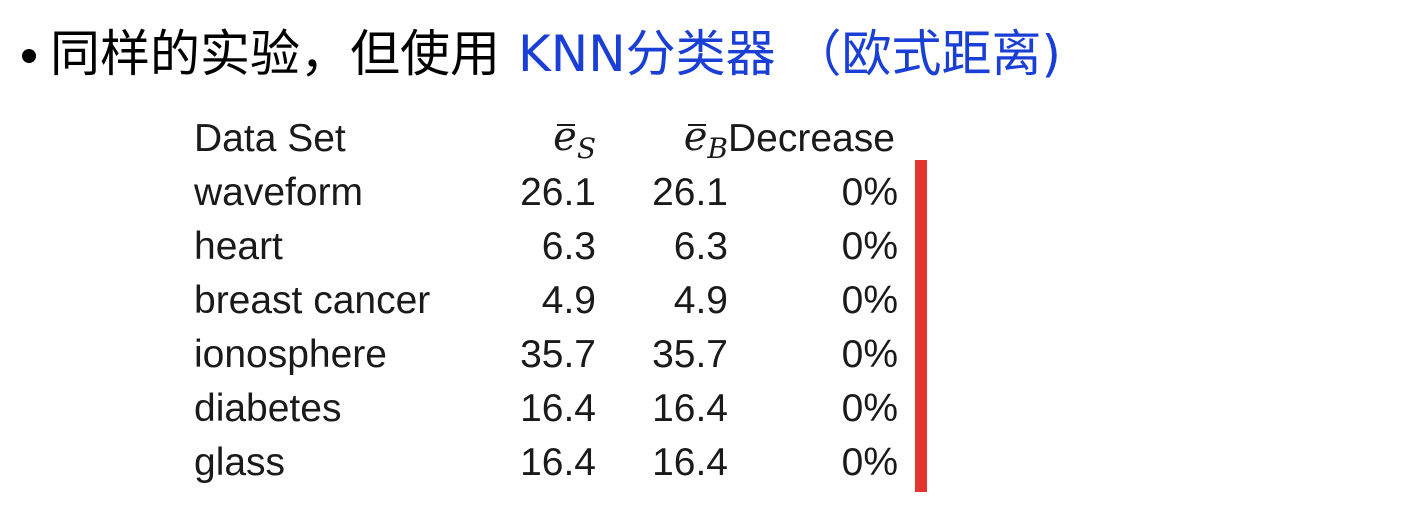 This screenshot has height=512, width=1408. I want to click on cell-e-s: 4.9, so click(568, 300).